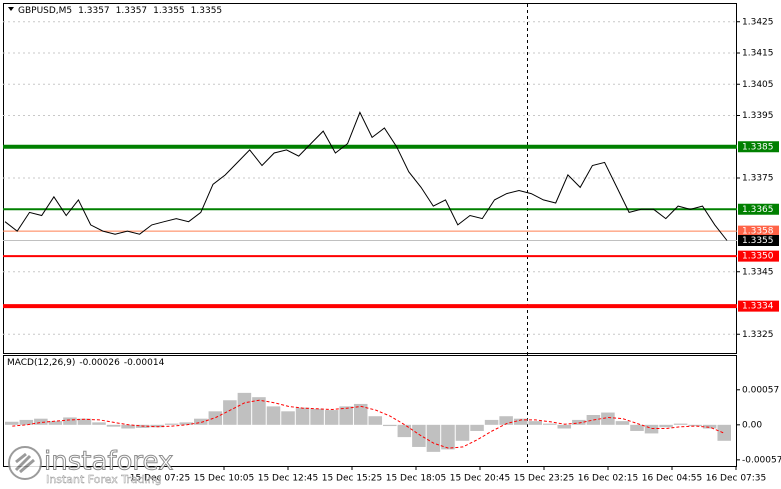  Describe the element at coordinates (544, 479) in the screenshot. I see `x-tick-label: 15 Dec 23:25` at that location.